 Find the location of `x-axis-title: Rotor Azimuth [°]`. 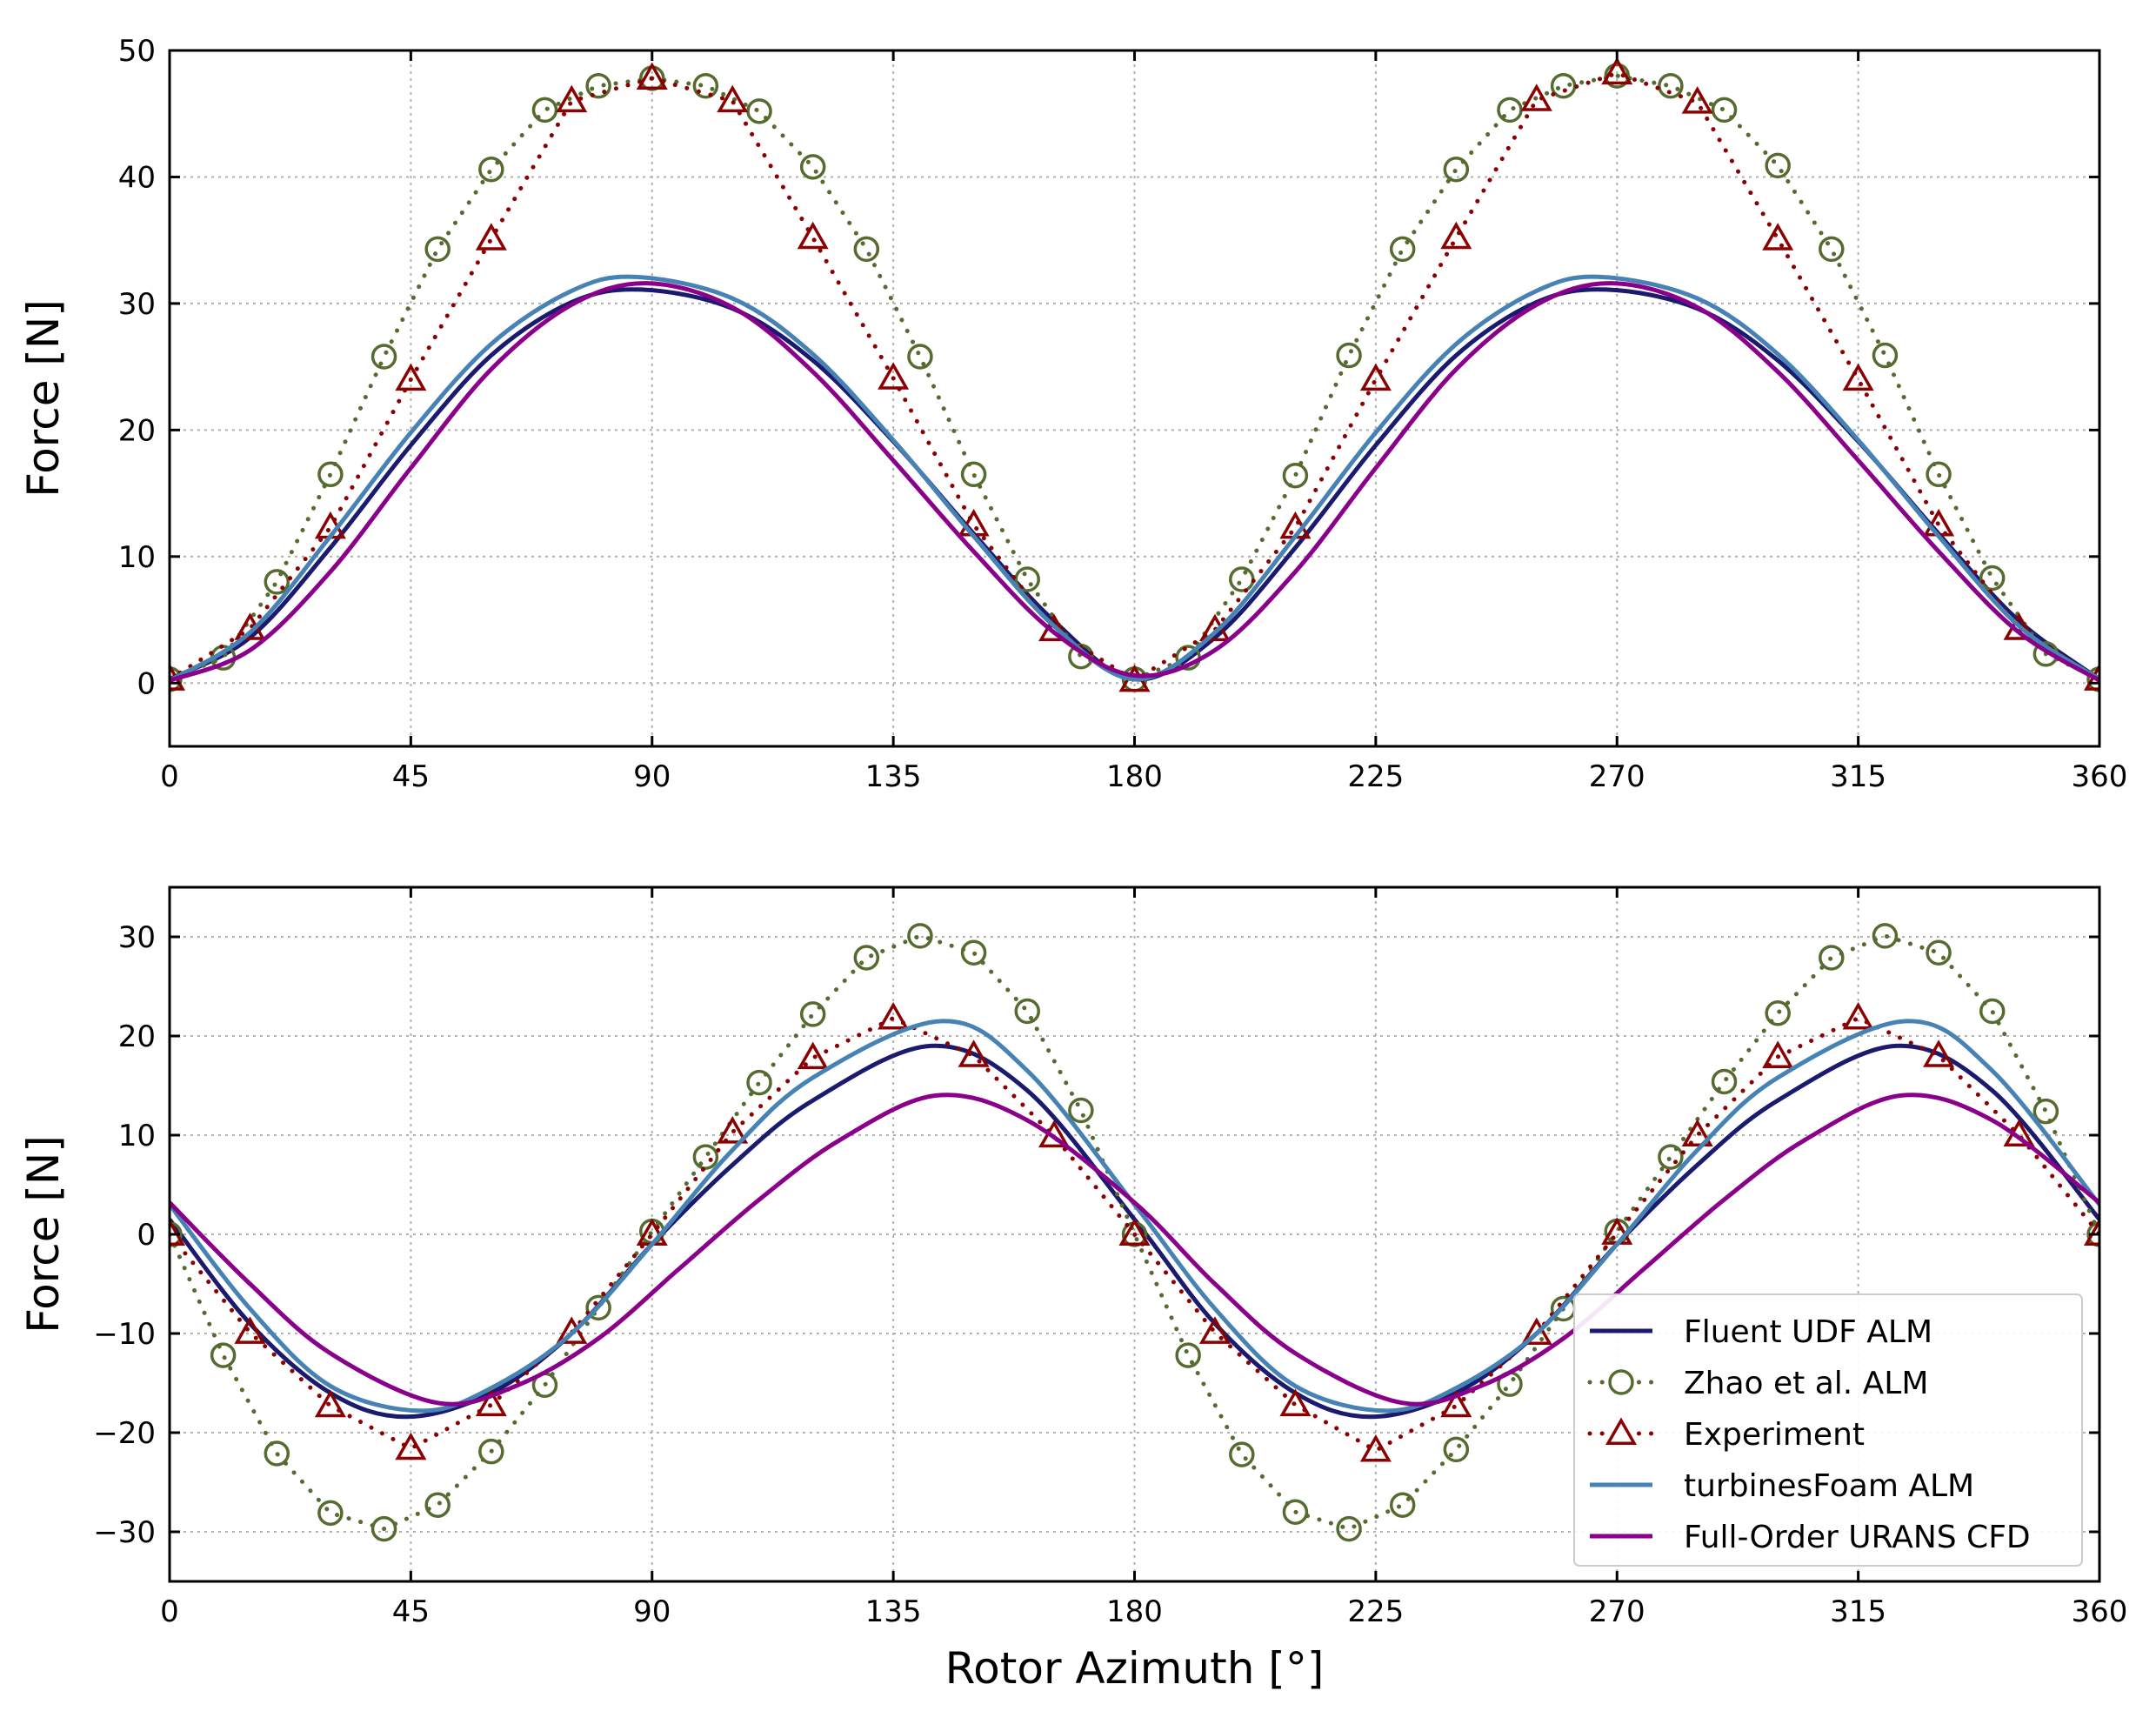

x-axis-title: Rotor Azimuth [°] is located at coordinates (1135, 1668).